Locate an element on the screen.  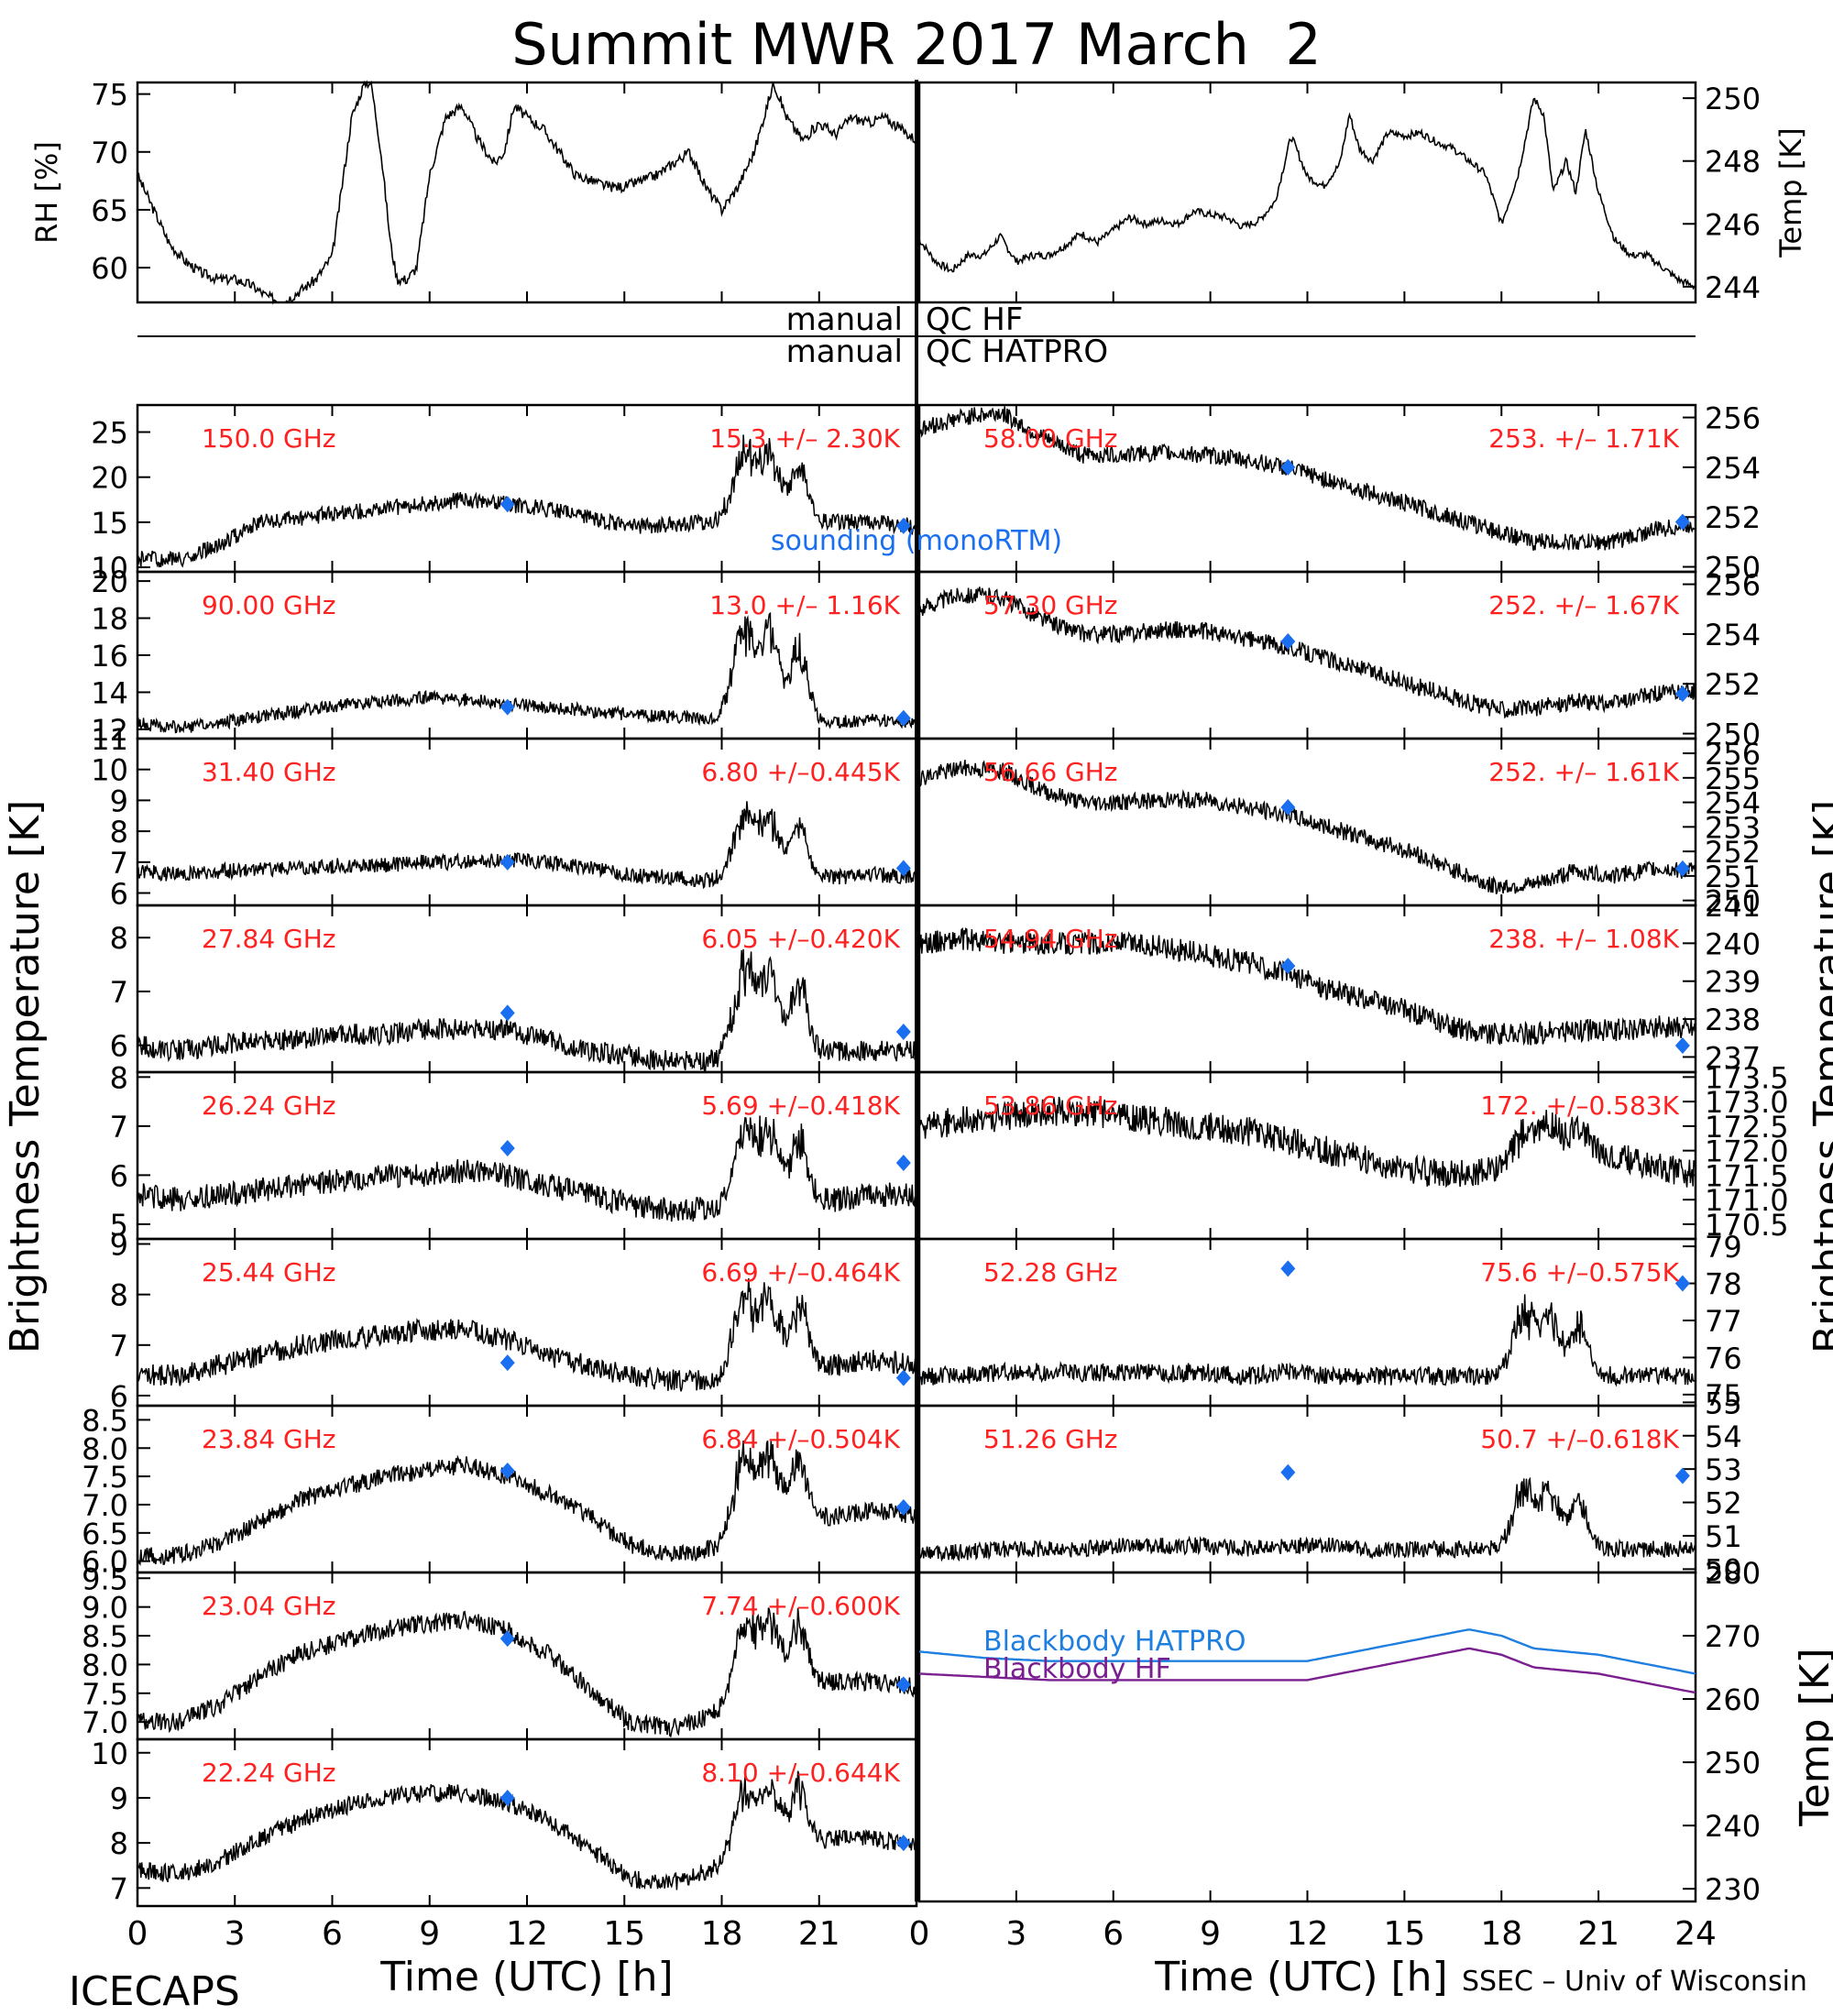
temp-ytick-label: 248 is located at coordinates (1733, 162).